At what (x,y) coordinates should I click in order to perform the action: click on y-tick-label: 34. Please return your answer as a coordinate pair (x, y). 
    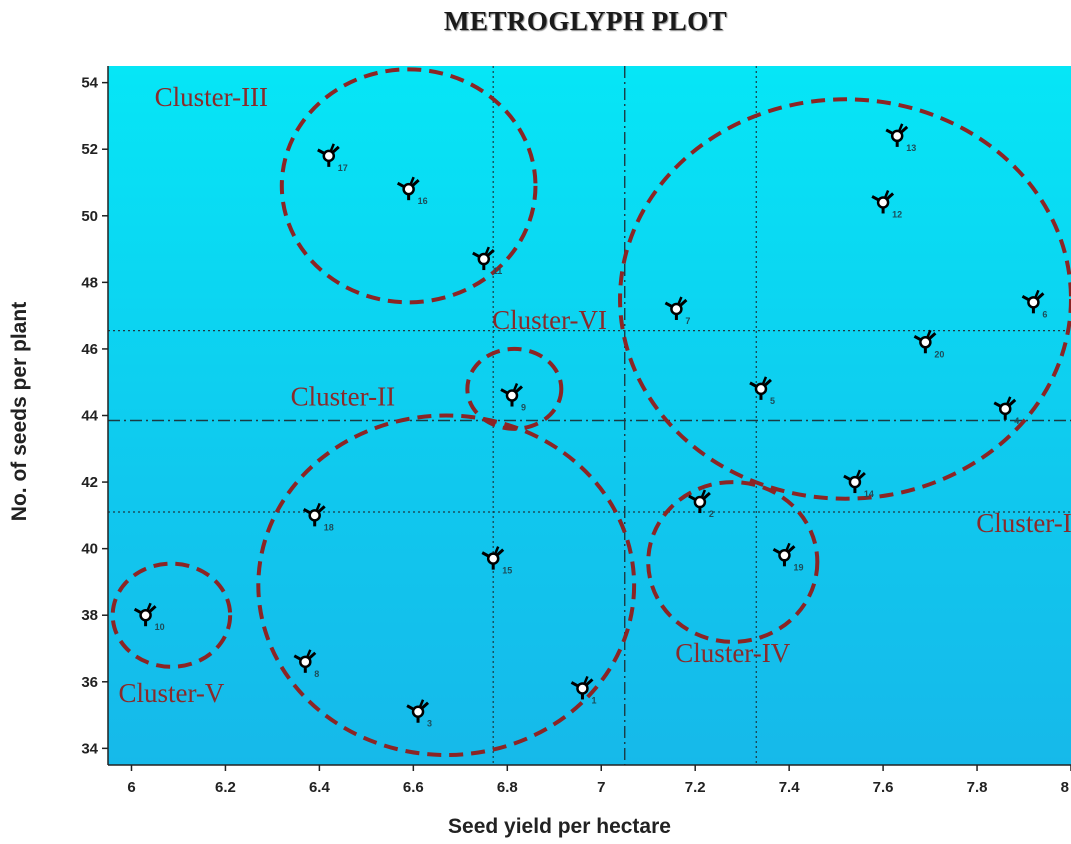
    Looking at the image, I should click on (89, 748).